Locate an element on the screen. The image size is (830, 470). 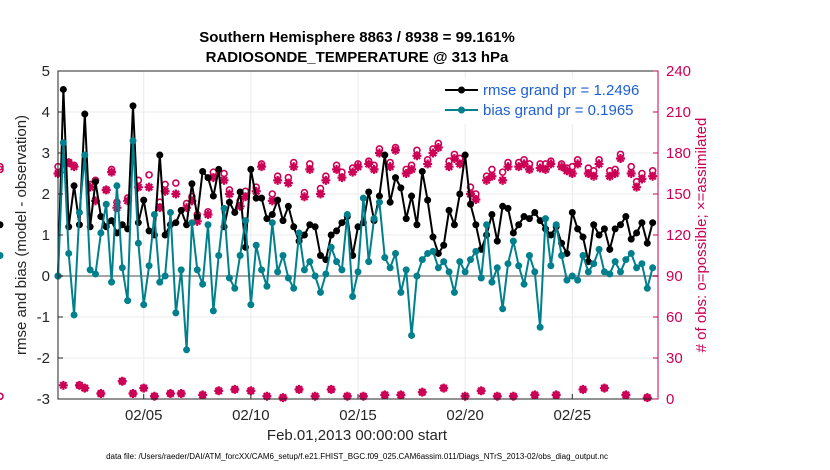
y-tick-label-left: 4 is located at coordinates (46, 112).